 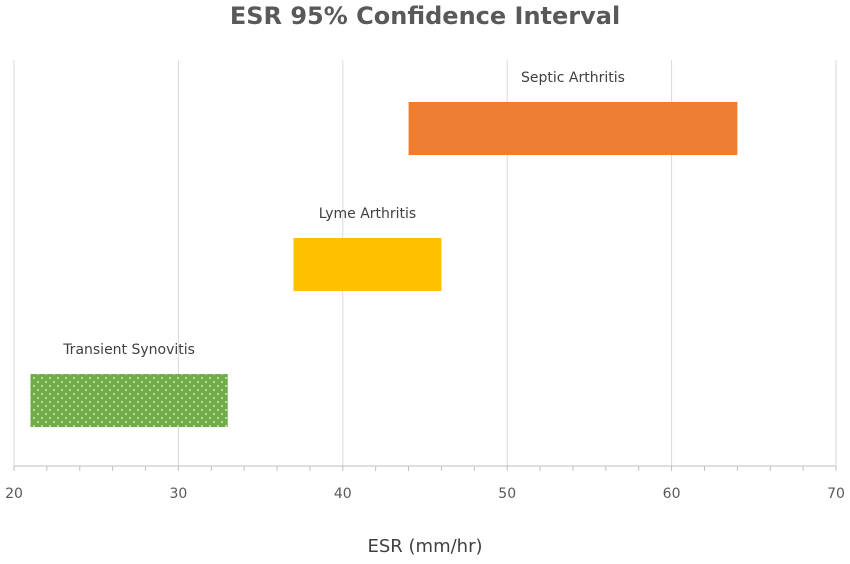 What do you see at coordinates (367, 264) in the screenshot?
I see `bar-lyme-arthritis` at bounding box center [367, 264].